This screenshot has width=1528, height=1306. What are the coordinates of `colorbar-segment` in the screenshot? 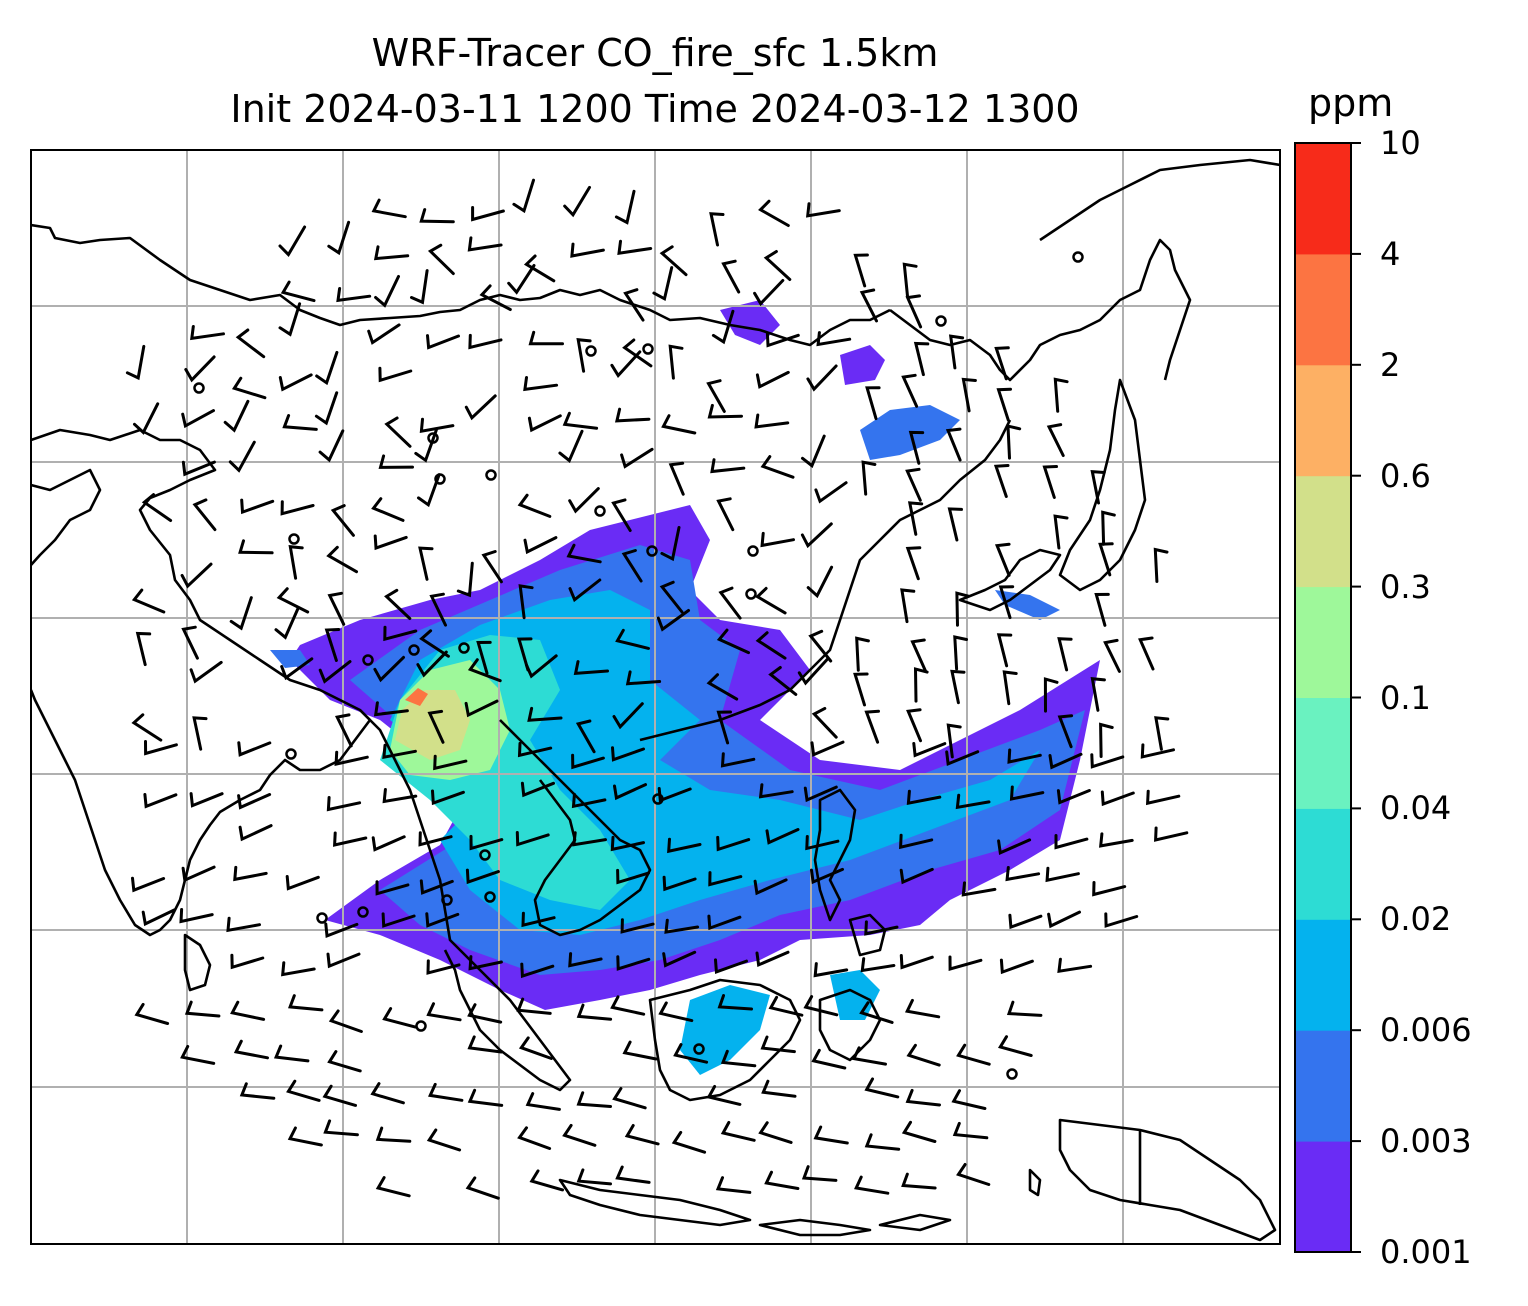 It's located at (1323, 753).